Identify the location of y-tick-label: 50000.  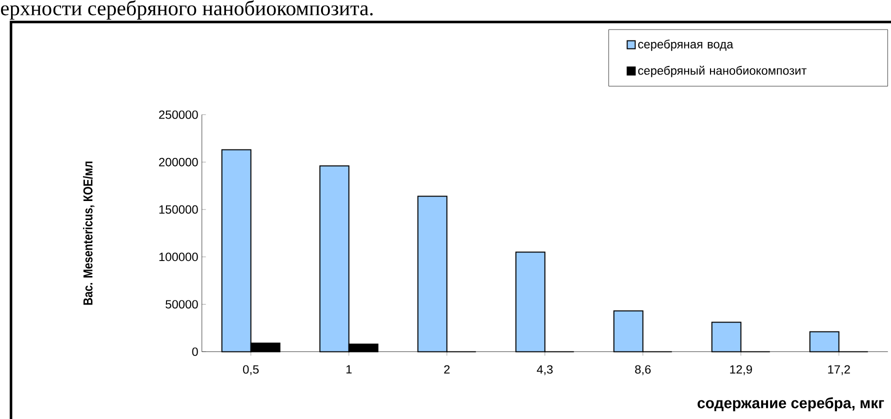
(182, 304).